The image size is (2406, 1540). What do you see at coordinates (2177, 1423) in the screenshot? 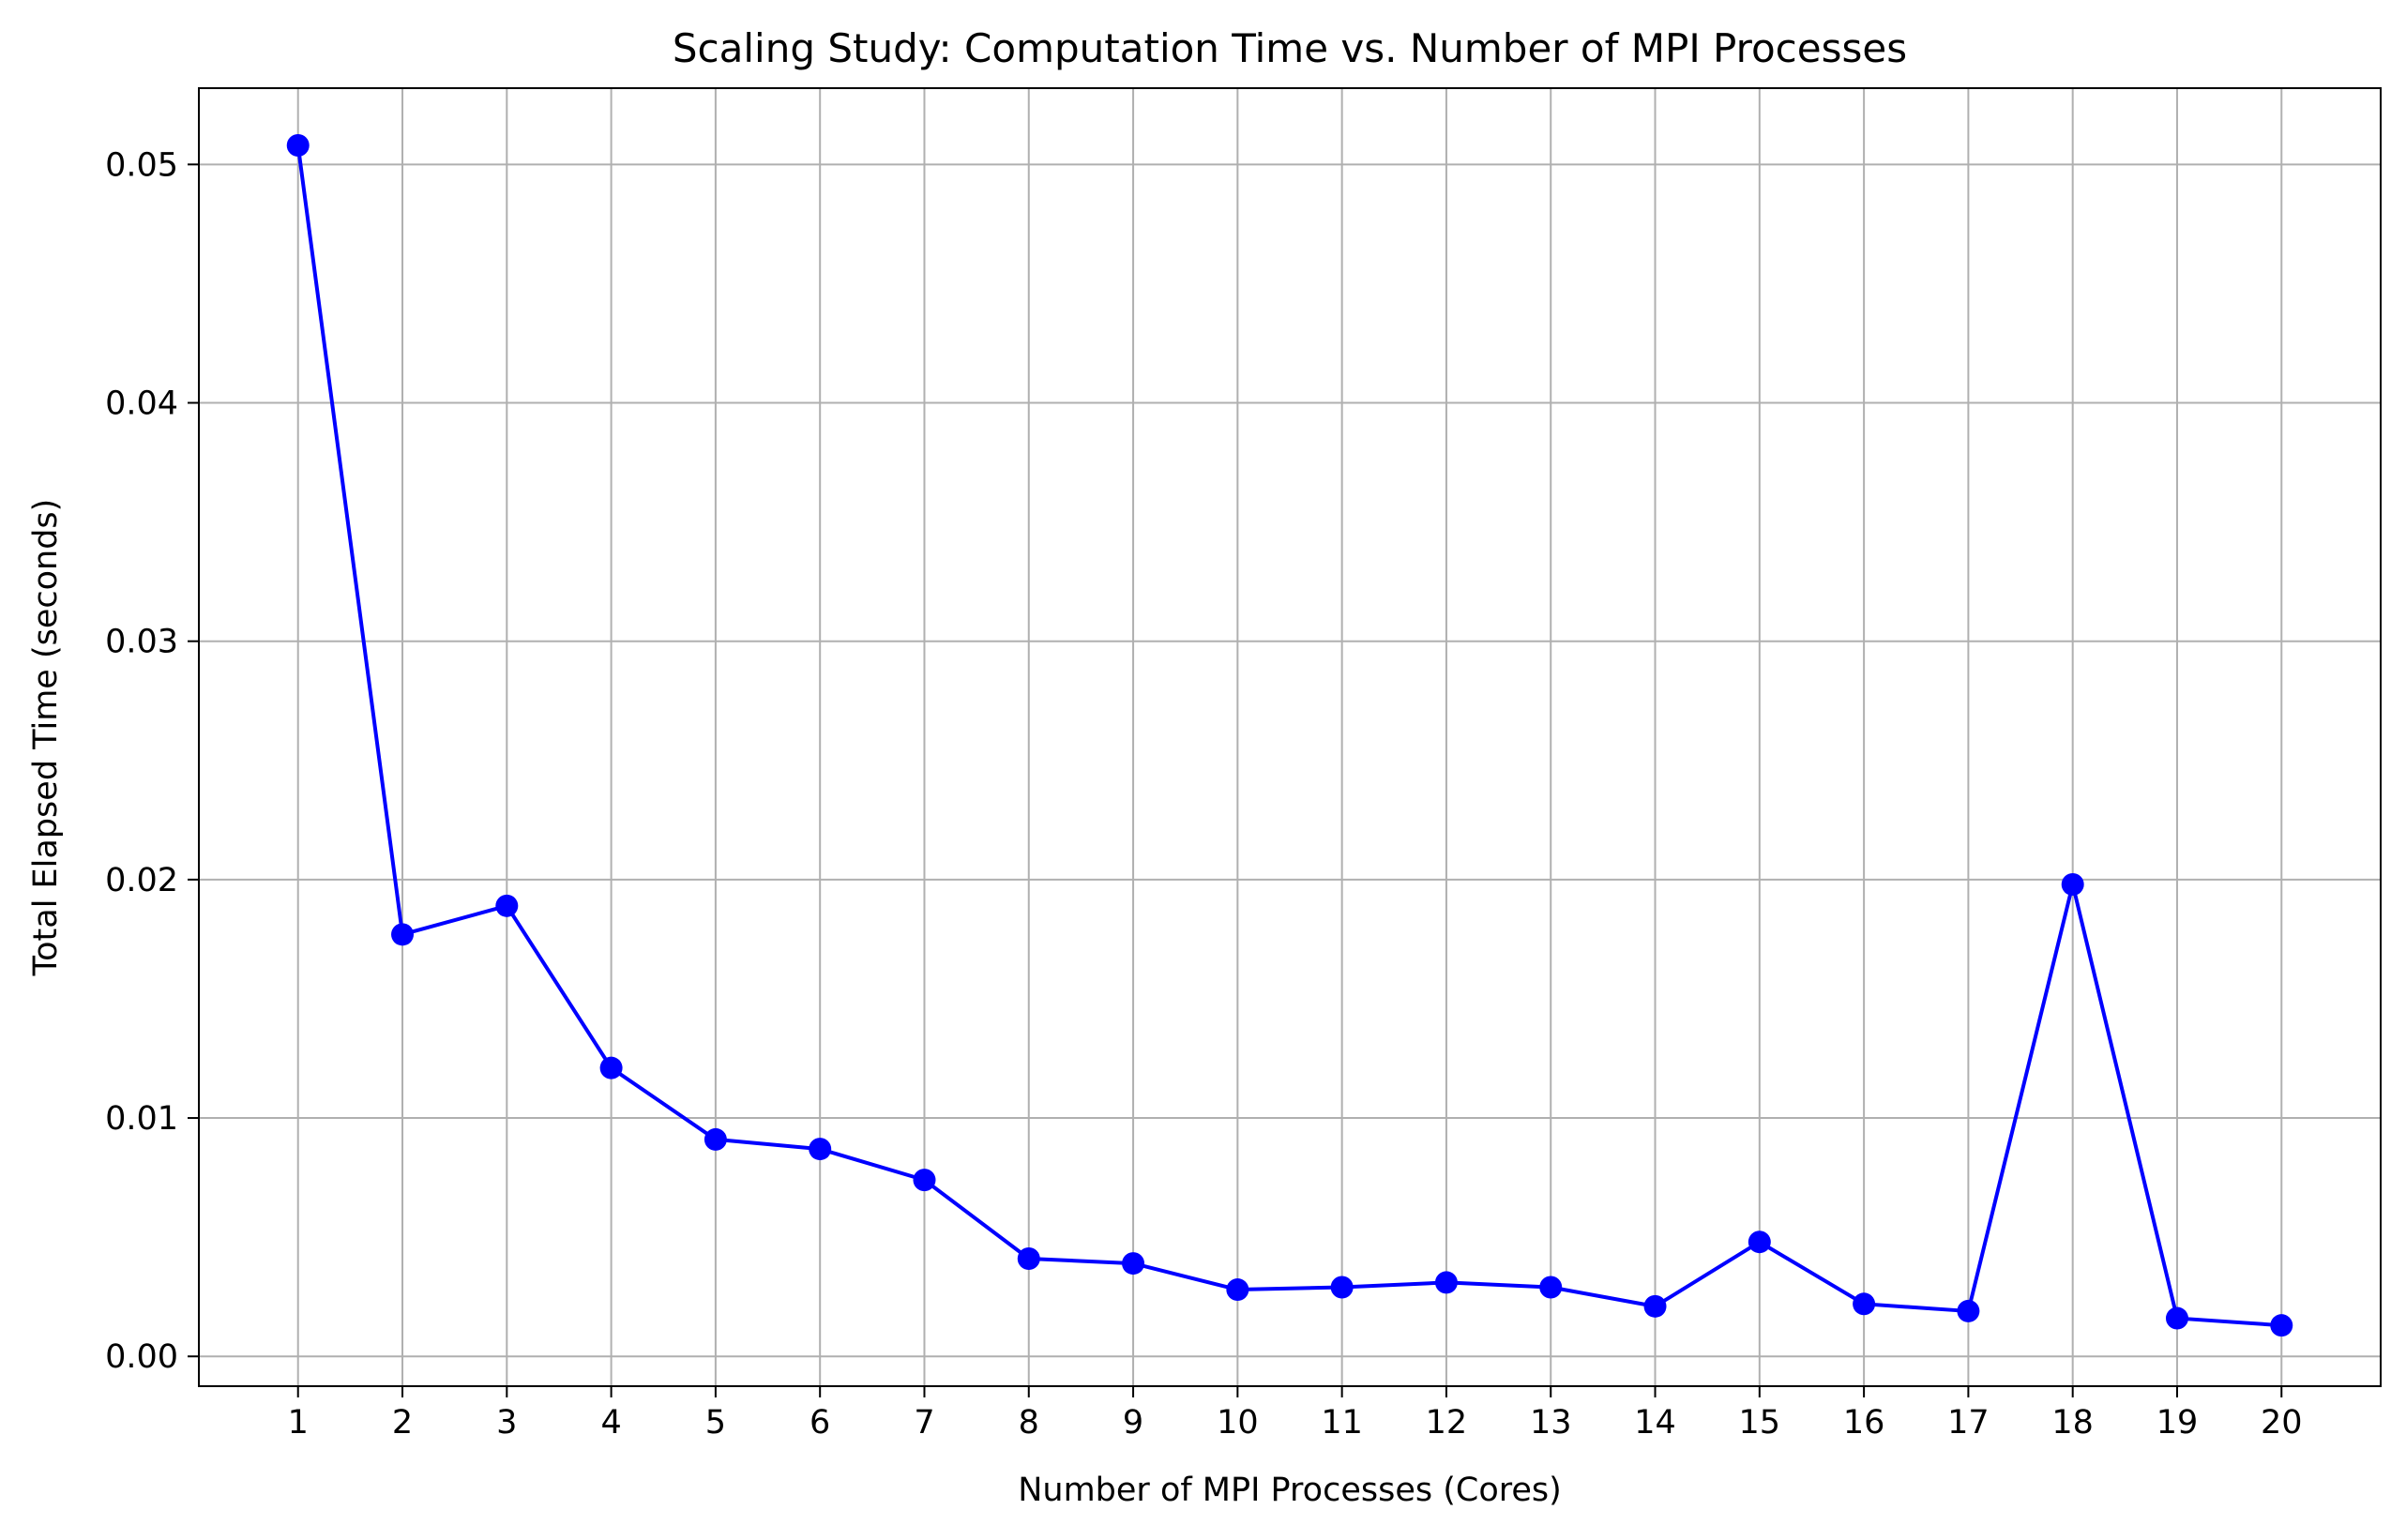
I see `x-tick-label: 19` at bounding box center [2177, 1423].